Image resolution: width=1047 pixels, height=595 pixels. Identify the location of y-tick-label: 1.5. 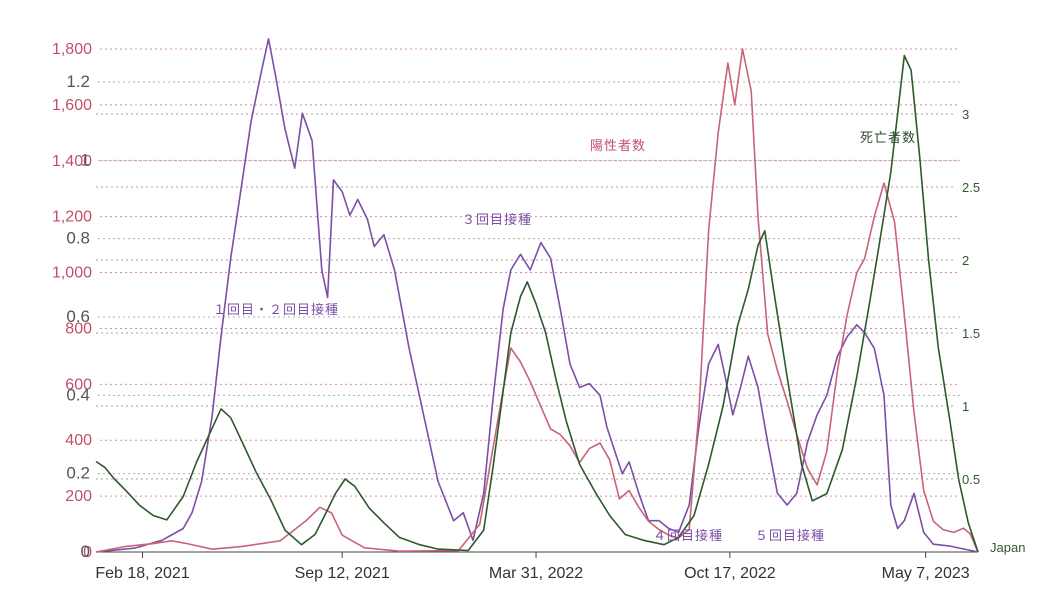
(971, 333).